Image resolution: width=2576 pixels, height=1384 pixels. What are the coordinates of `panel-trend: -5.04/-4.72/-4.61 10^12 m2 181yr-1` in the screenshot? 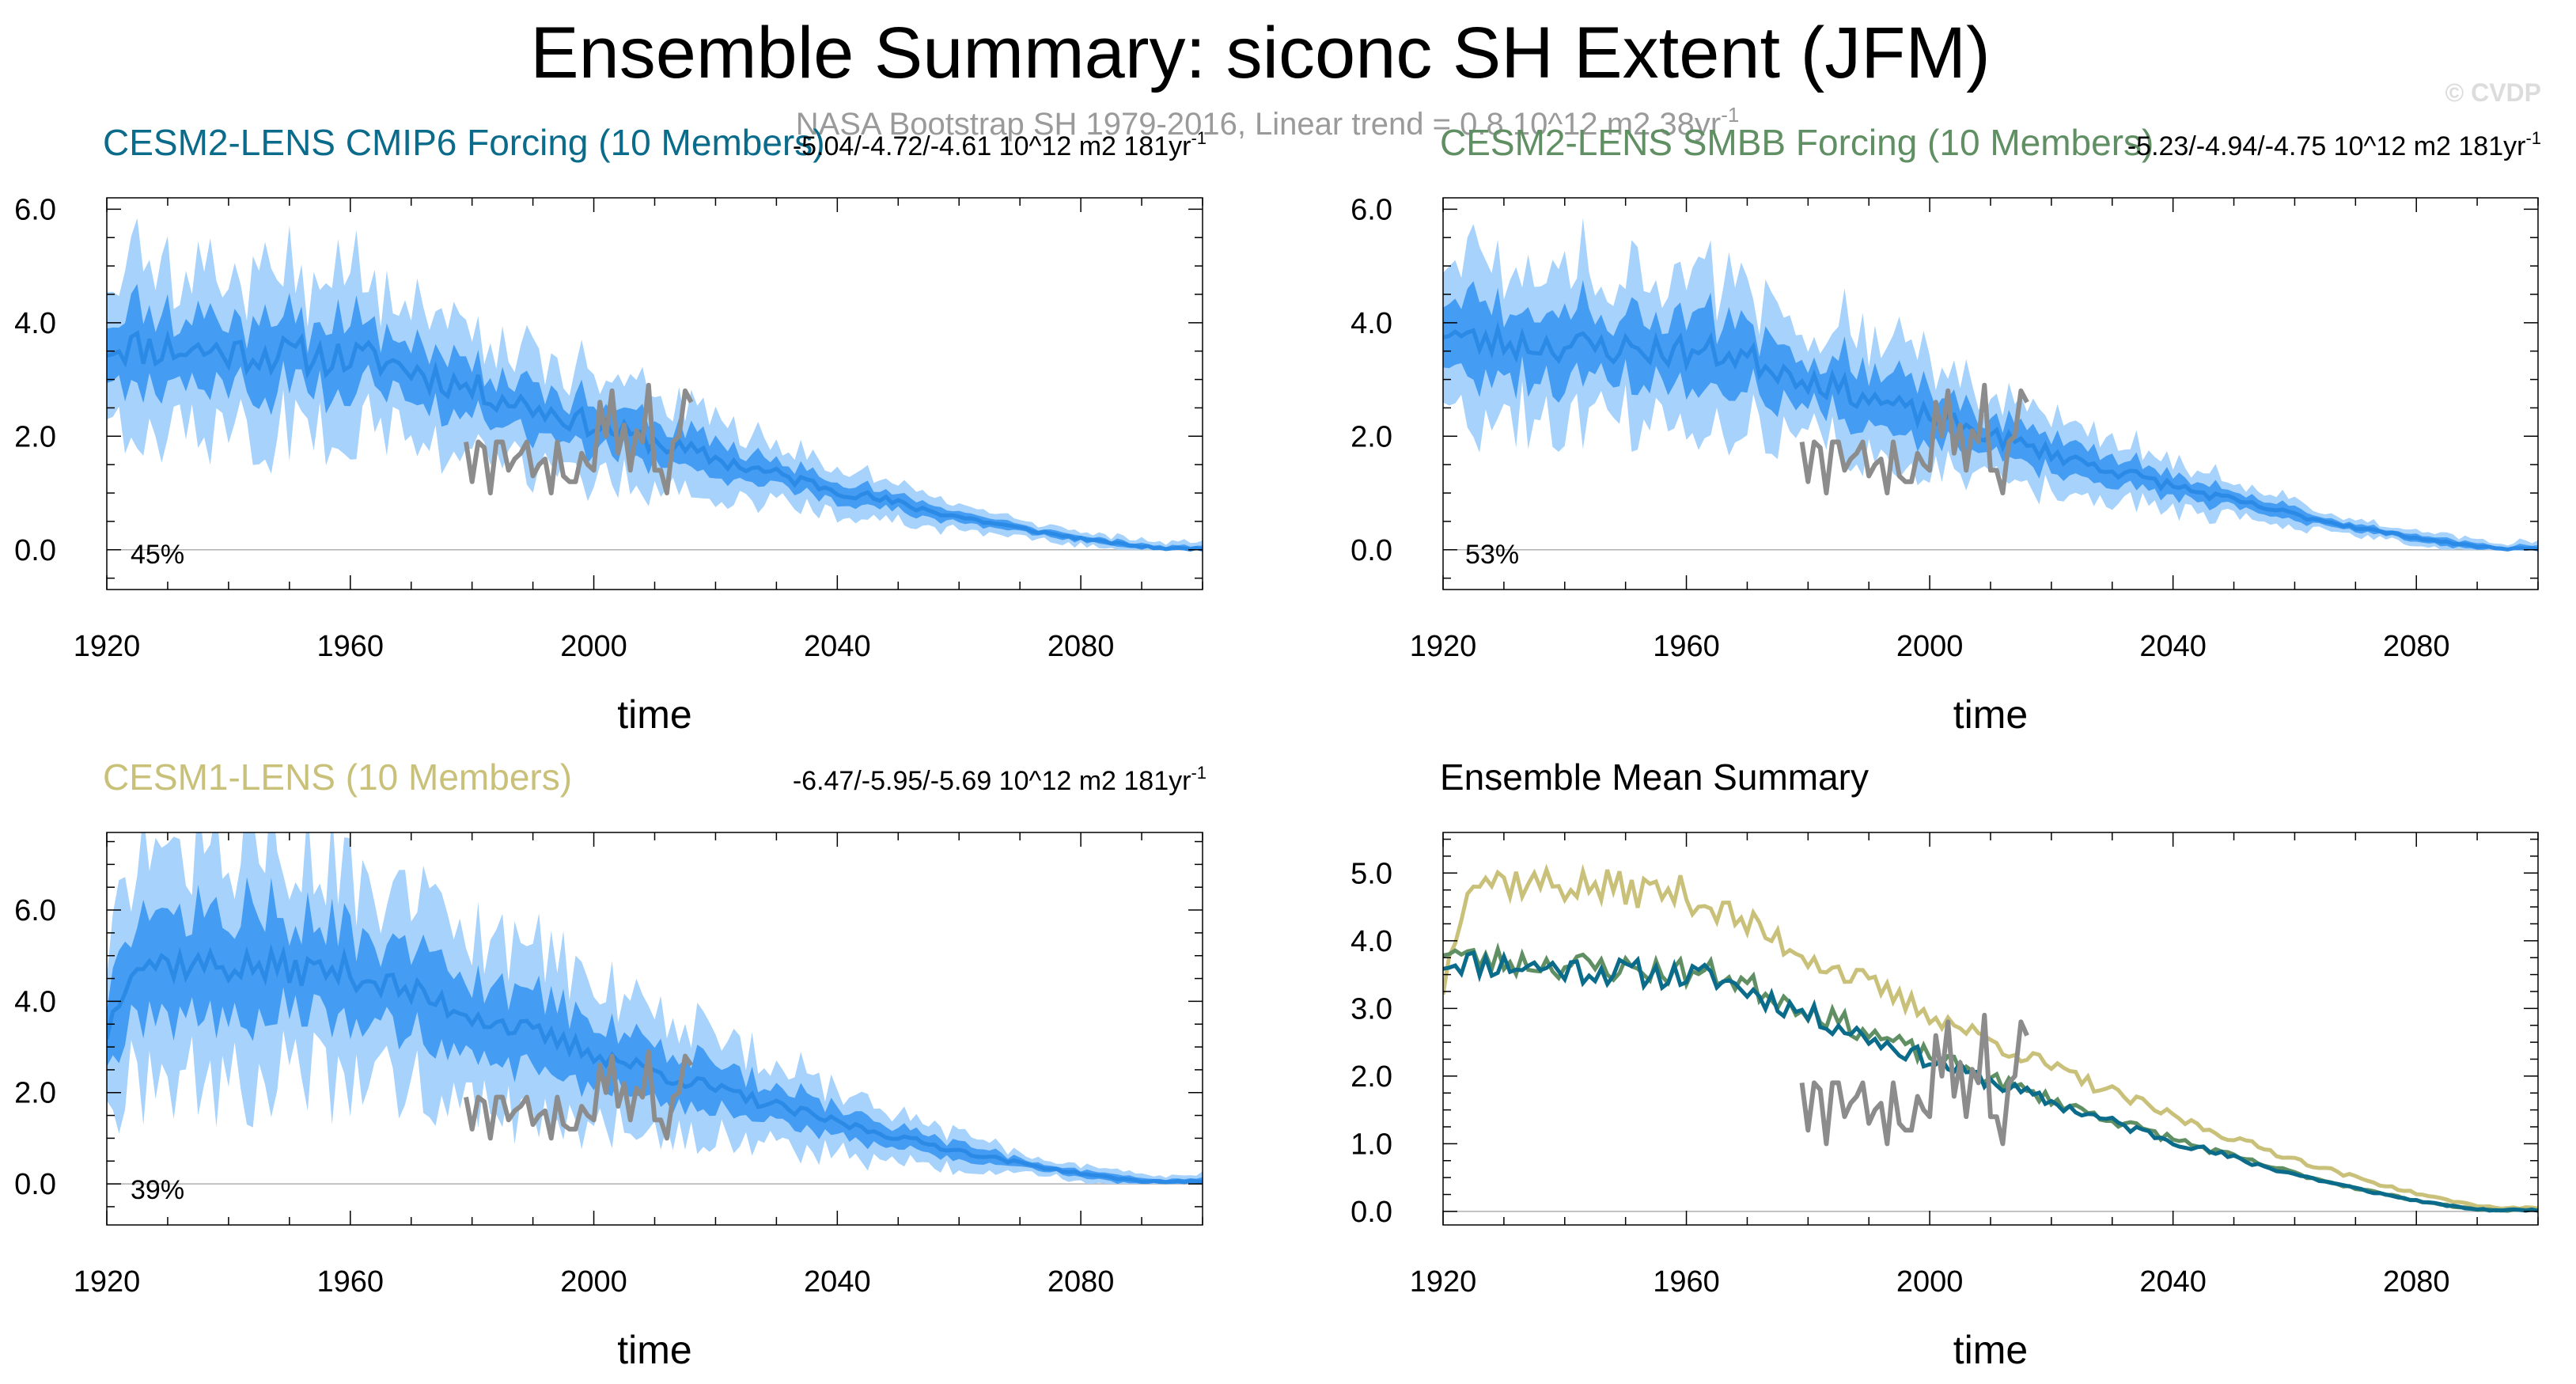 It's located at (1000, 144).